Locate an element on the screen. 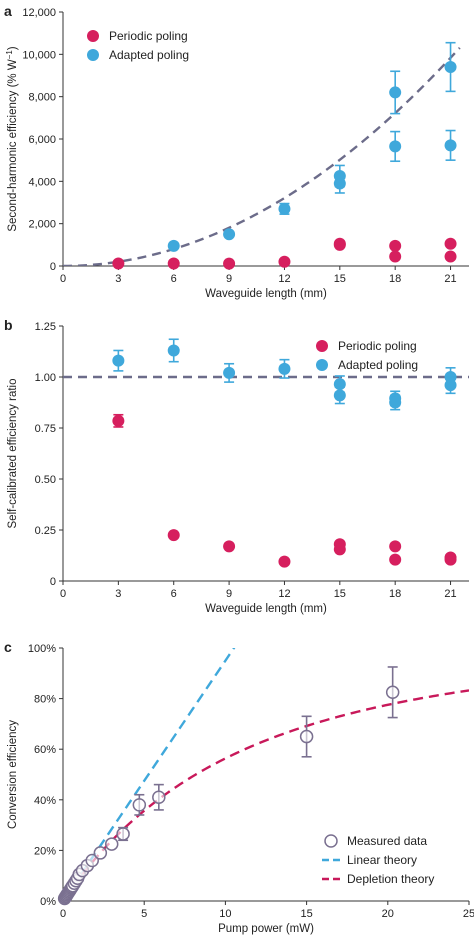  y-axis-title-end: ) is located at coordinates (13, 48).